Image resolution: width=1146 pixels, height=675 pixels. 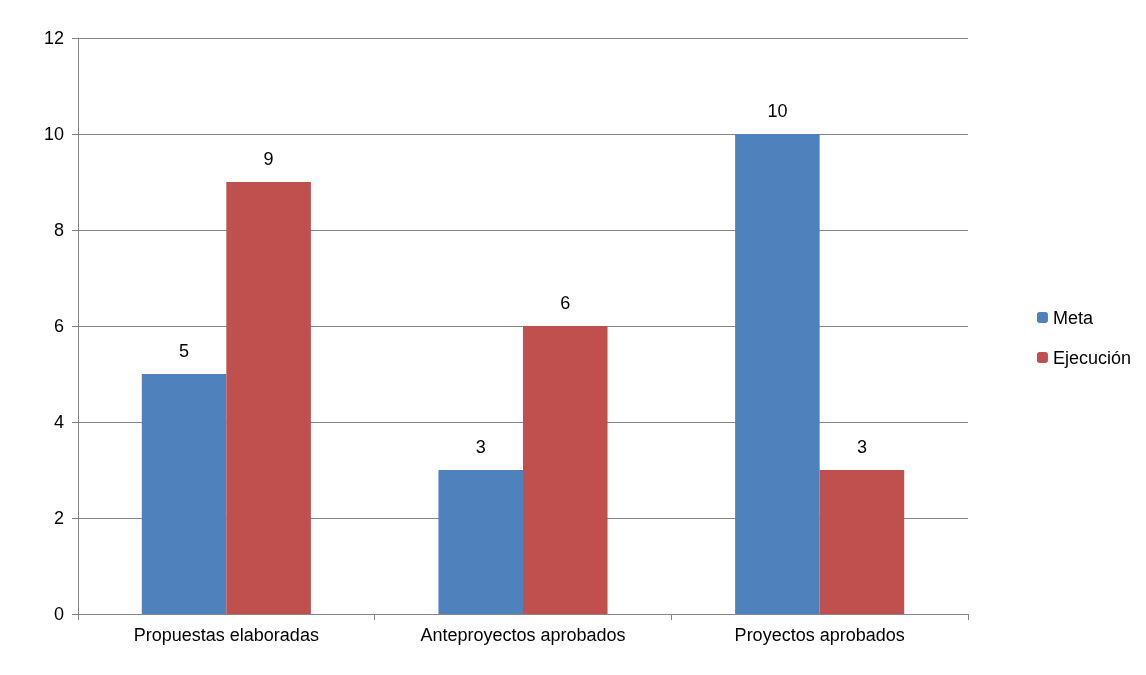 What do you see at coordinates (1073, 317) in the screenshot?
I see `legend-label: Meta` at bounding box center [1073, 317].